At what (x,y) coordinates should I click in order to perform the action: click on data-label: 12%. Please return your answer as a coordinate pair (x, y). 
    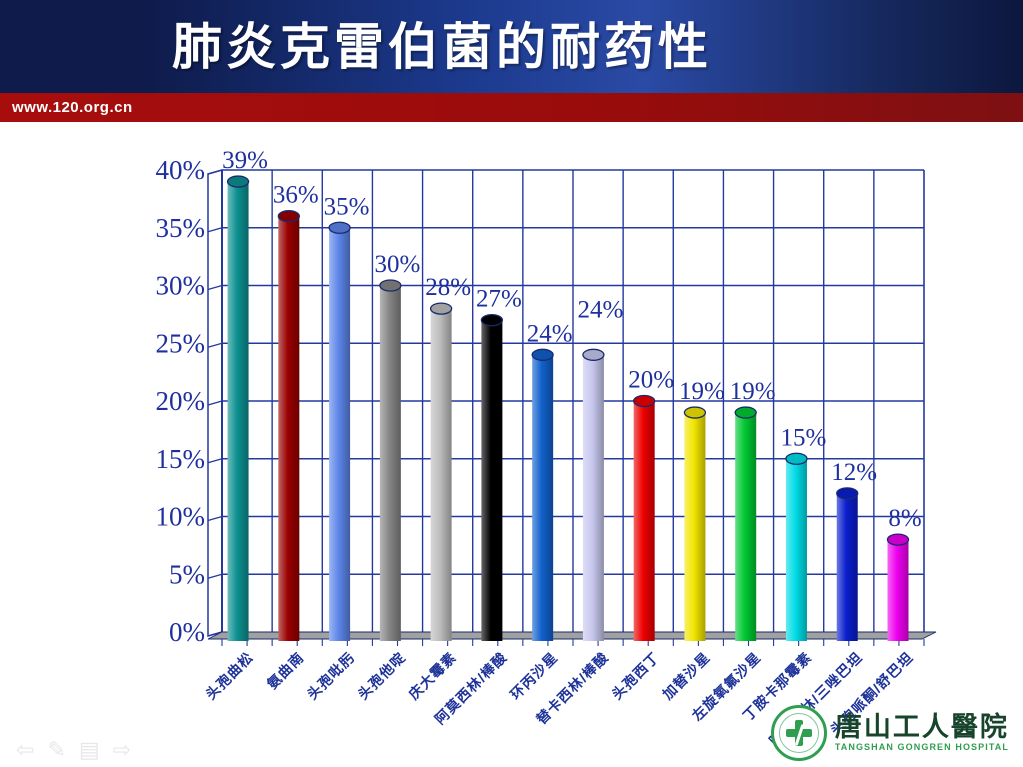
    Looking at the image, I should click on (854, 472).